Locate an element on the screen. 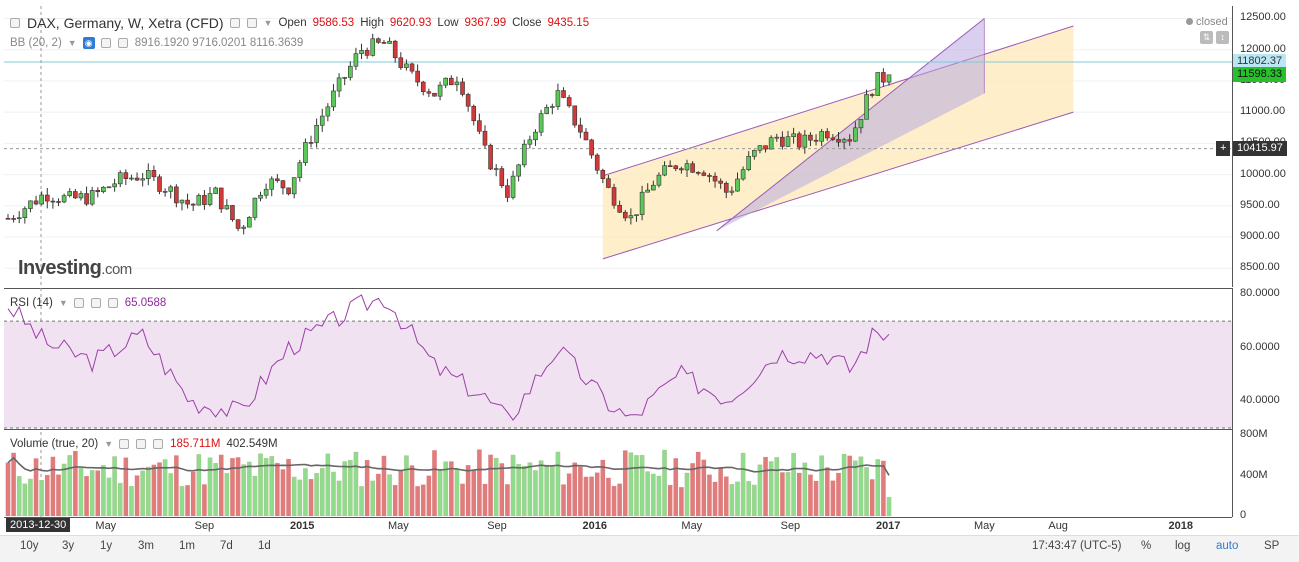 The image size is (1299, 562). eye-icon: ◉ is located at coordinates (88, 43).